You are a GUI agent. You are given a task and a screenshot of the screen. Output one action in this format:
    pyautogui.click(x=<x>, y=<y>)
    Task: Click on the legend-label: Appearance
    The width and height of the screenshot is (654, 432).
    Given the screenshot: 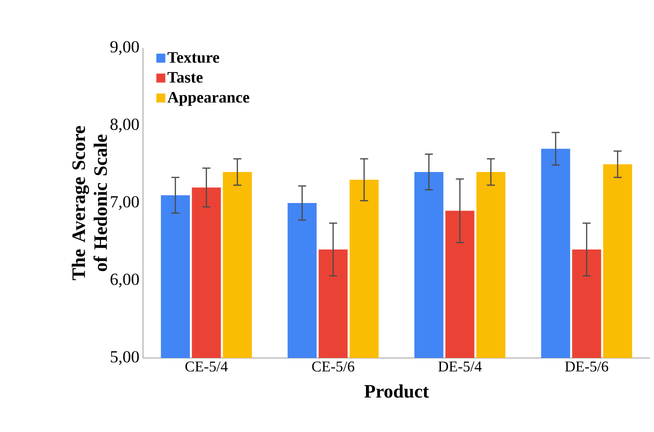 What is the action you would take?
    pyautogui.click(x=208, y=99)
    